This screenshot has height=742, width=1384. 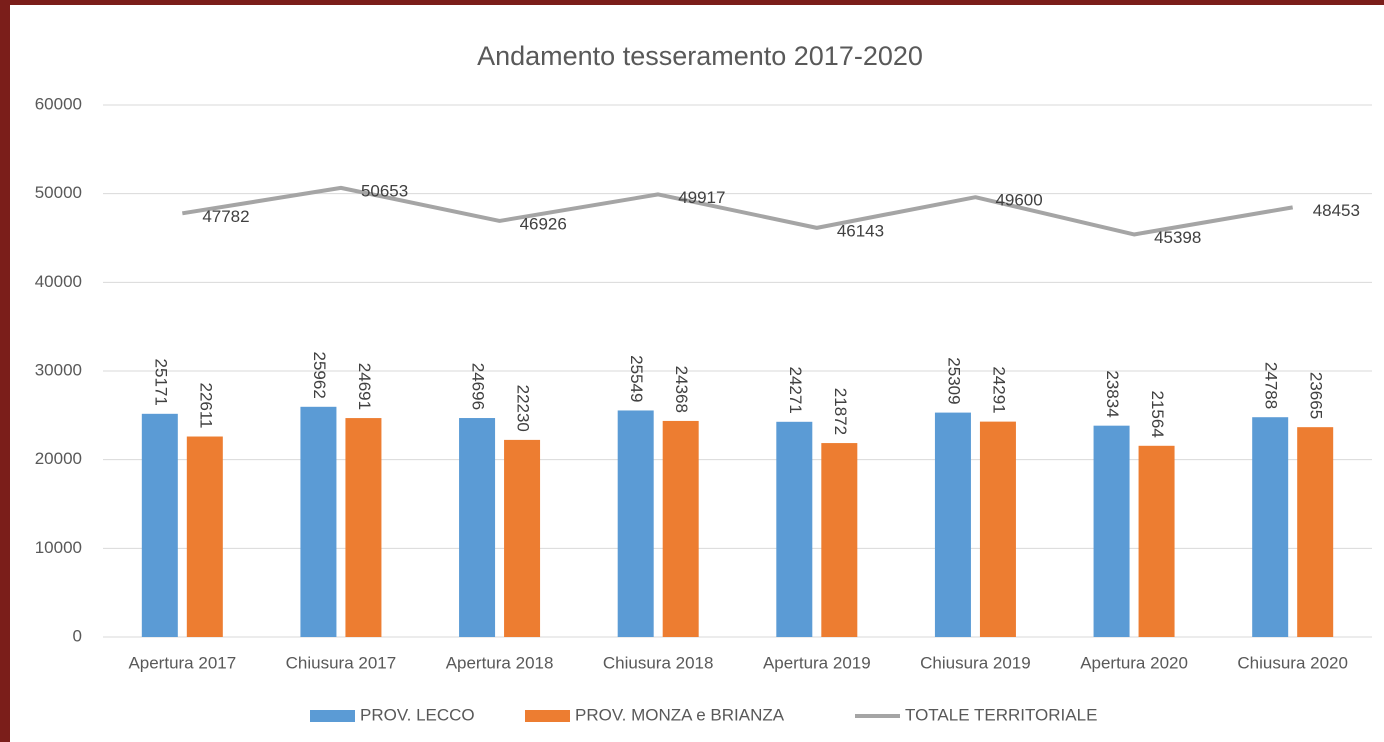 What do you see at coordinates (1157, 414) in the screenshot?
I see `bar-value-label: 21564` at bounding box center [1157, 414].